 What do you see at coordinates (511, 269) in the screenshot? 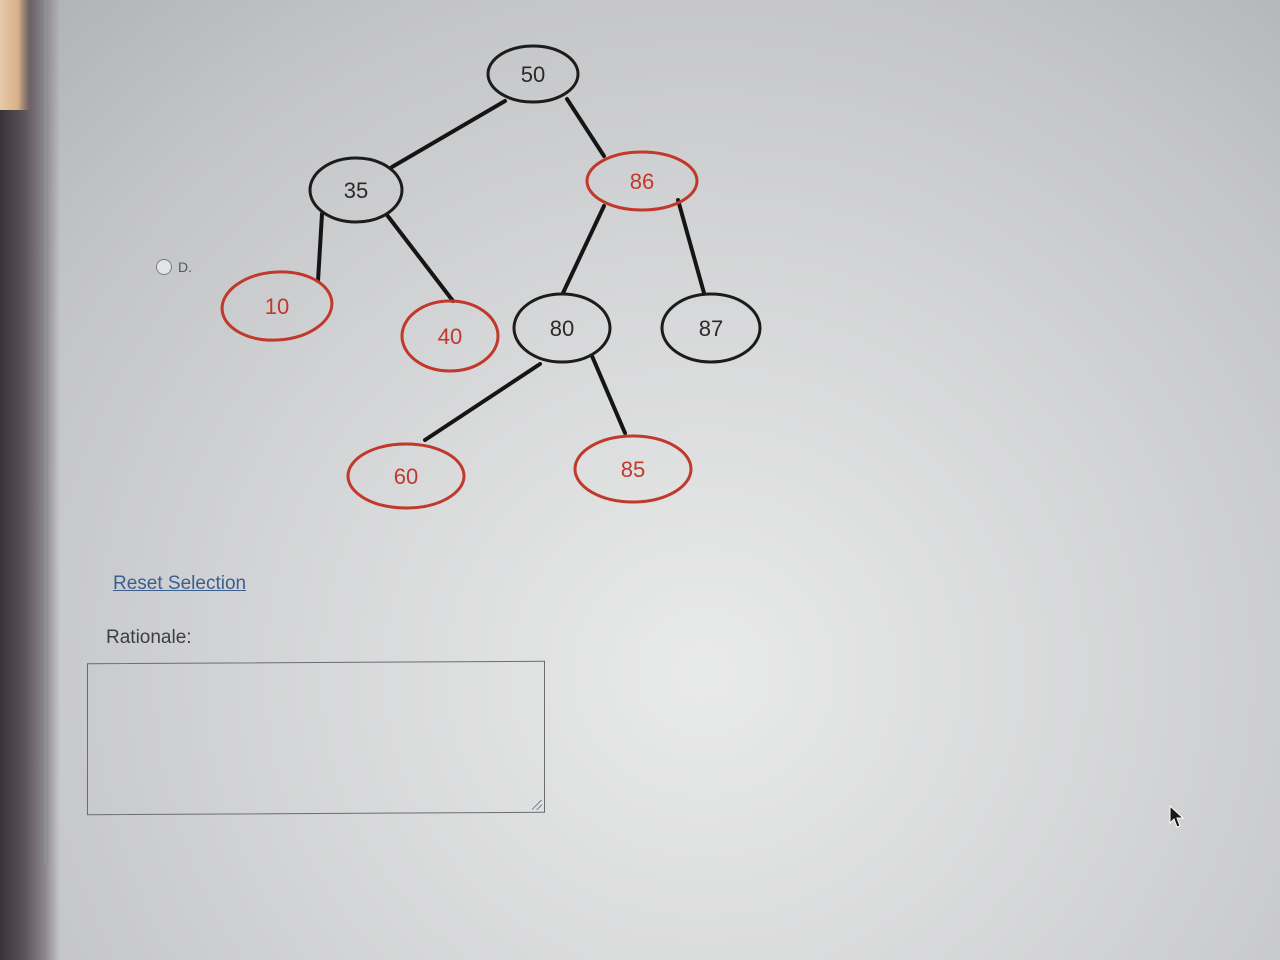
I see `tree-edges` at bounding box center [511, 269].